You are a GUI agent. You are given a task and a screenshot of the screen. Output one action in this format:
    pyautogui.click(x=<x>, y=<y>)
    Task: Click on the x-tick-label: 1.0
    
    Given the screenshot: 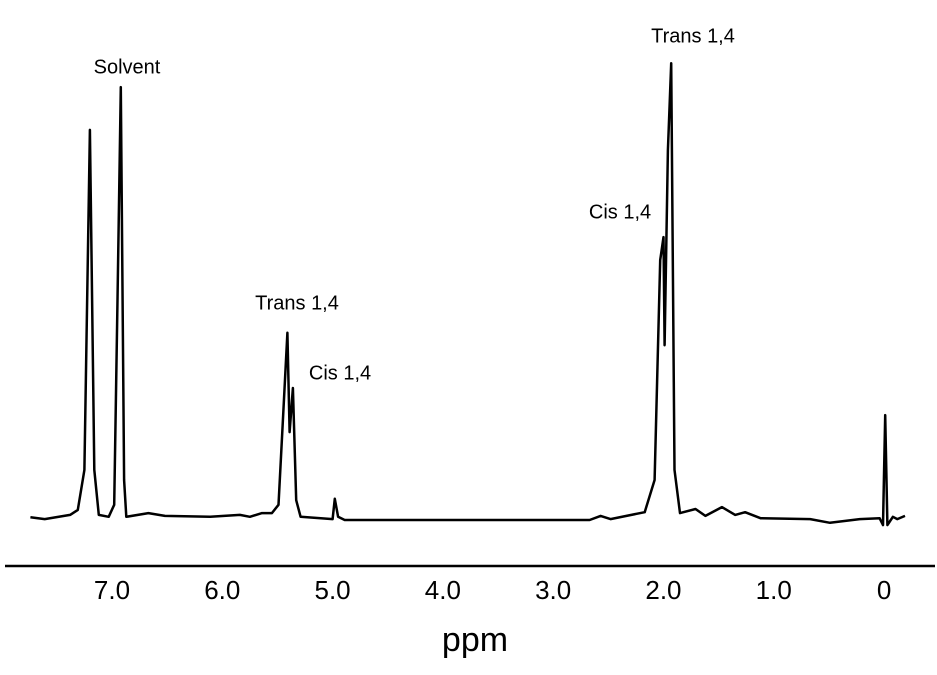 What is the action you would take?
    pyautogui.click(x=774, y=590)
    